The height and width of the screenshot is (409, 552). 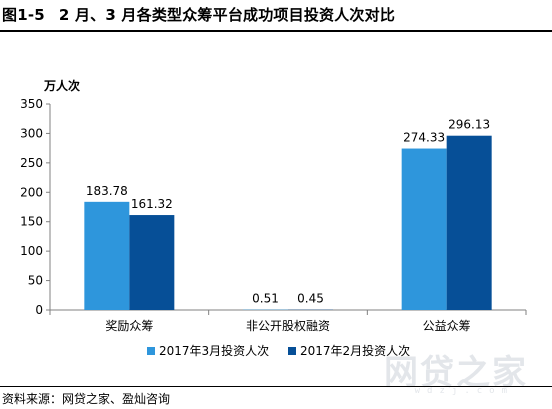 What do you see at coordinates (447, 326) in the screenshot?
I see `x-category-label: 公益众筹` at bounding box center [447, 326].